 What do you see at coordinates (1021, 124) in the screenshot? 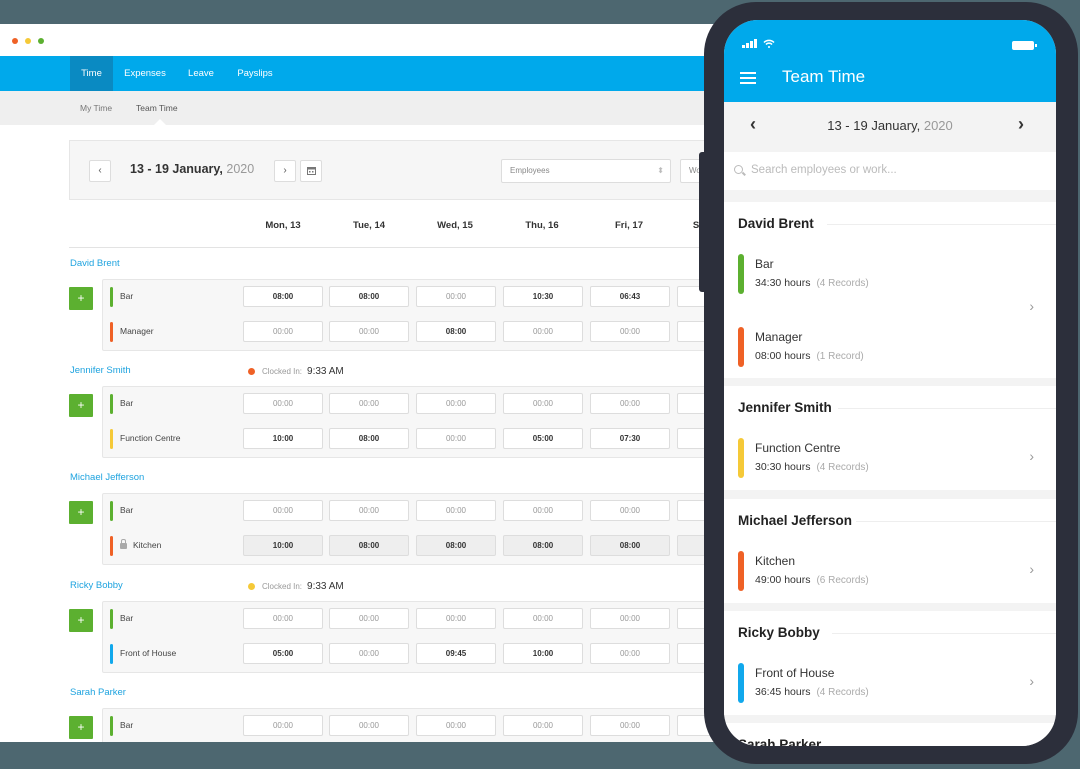
I see `mobile-next-week-icon: ›` at bounding box center [1021, 124].